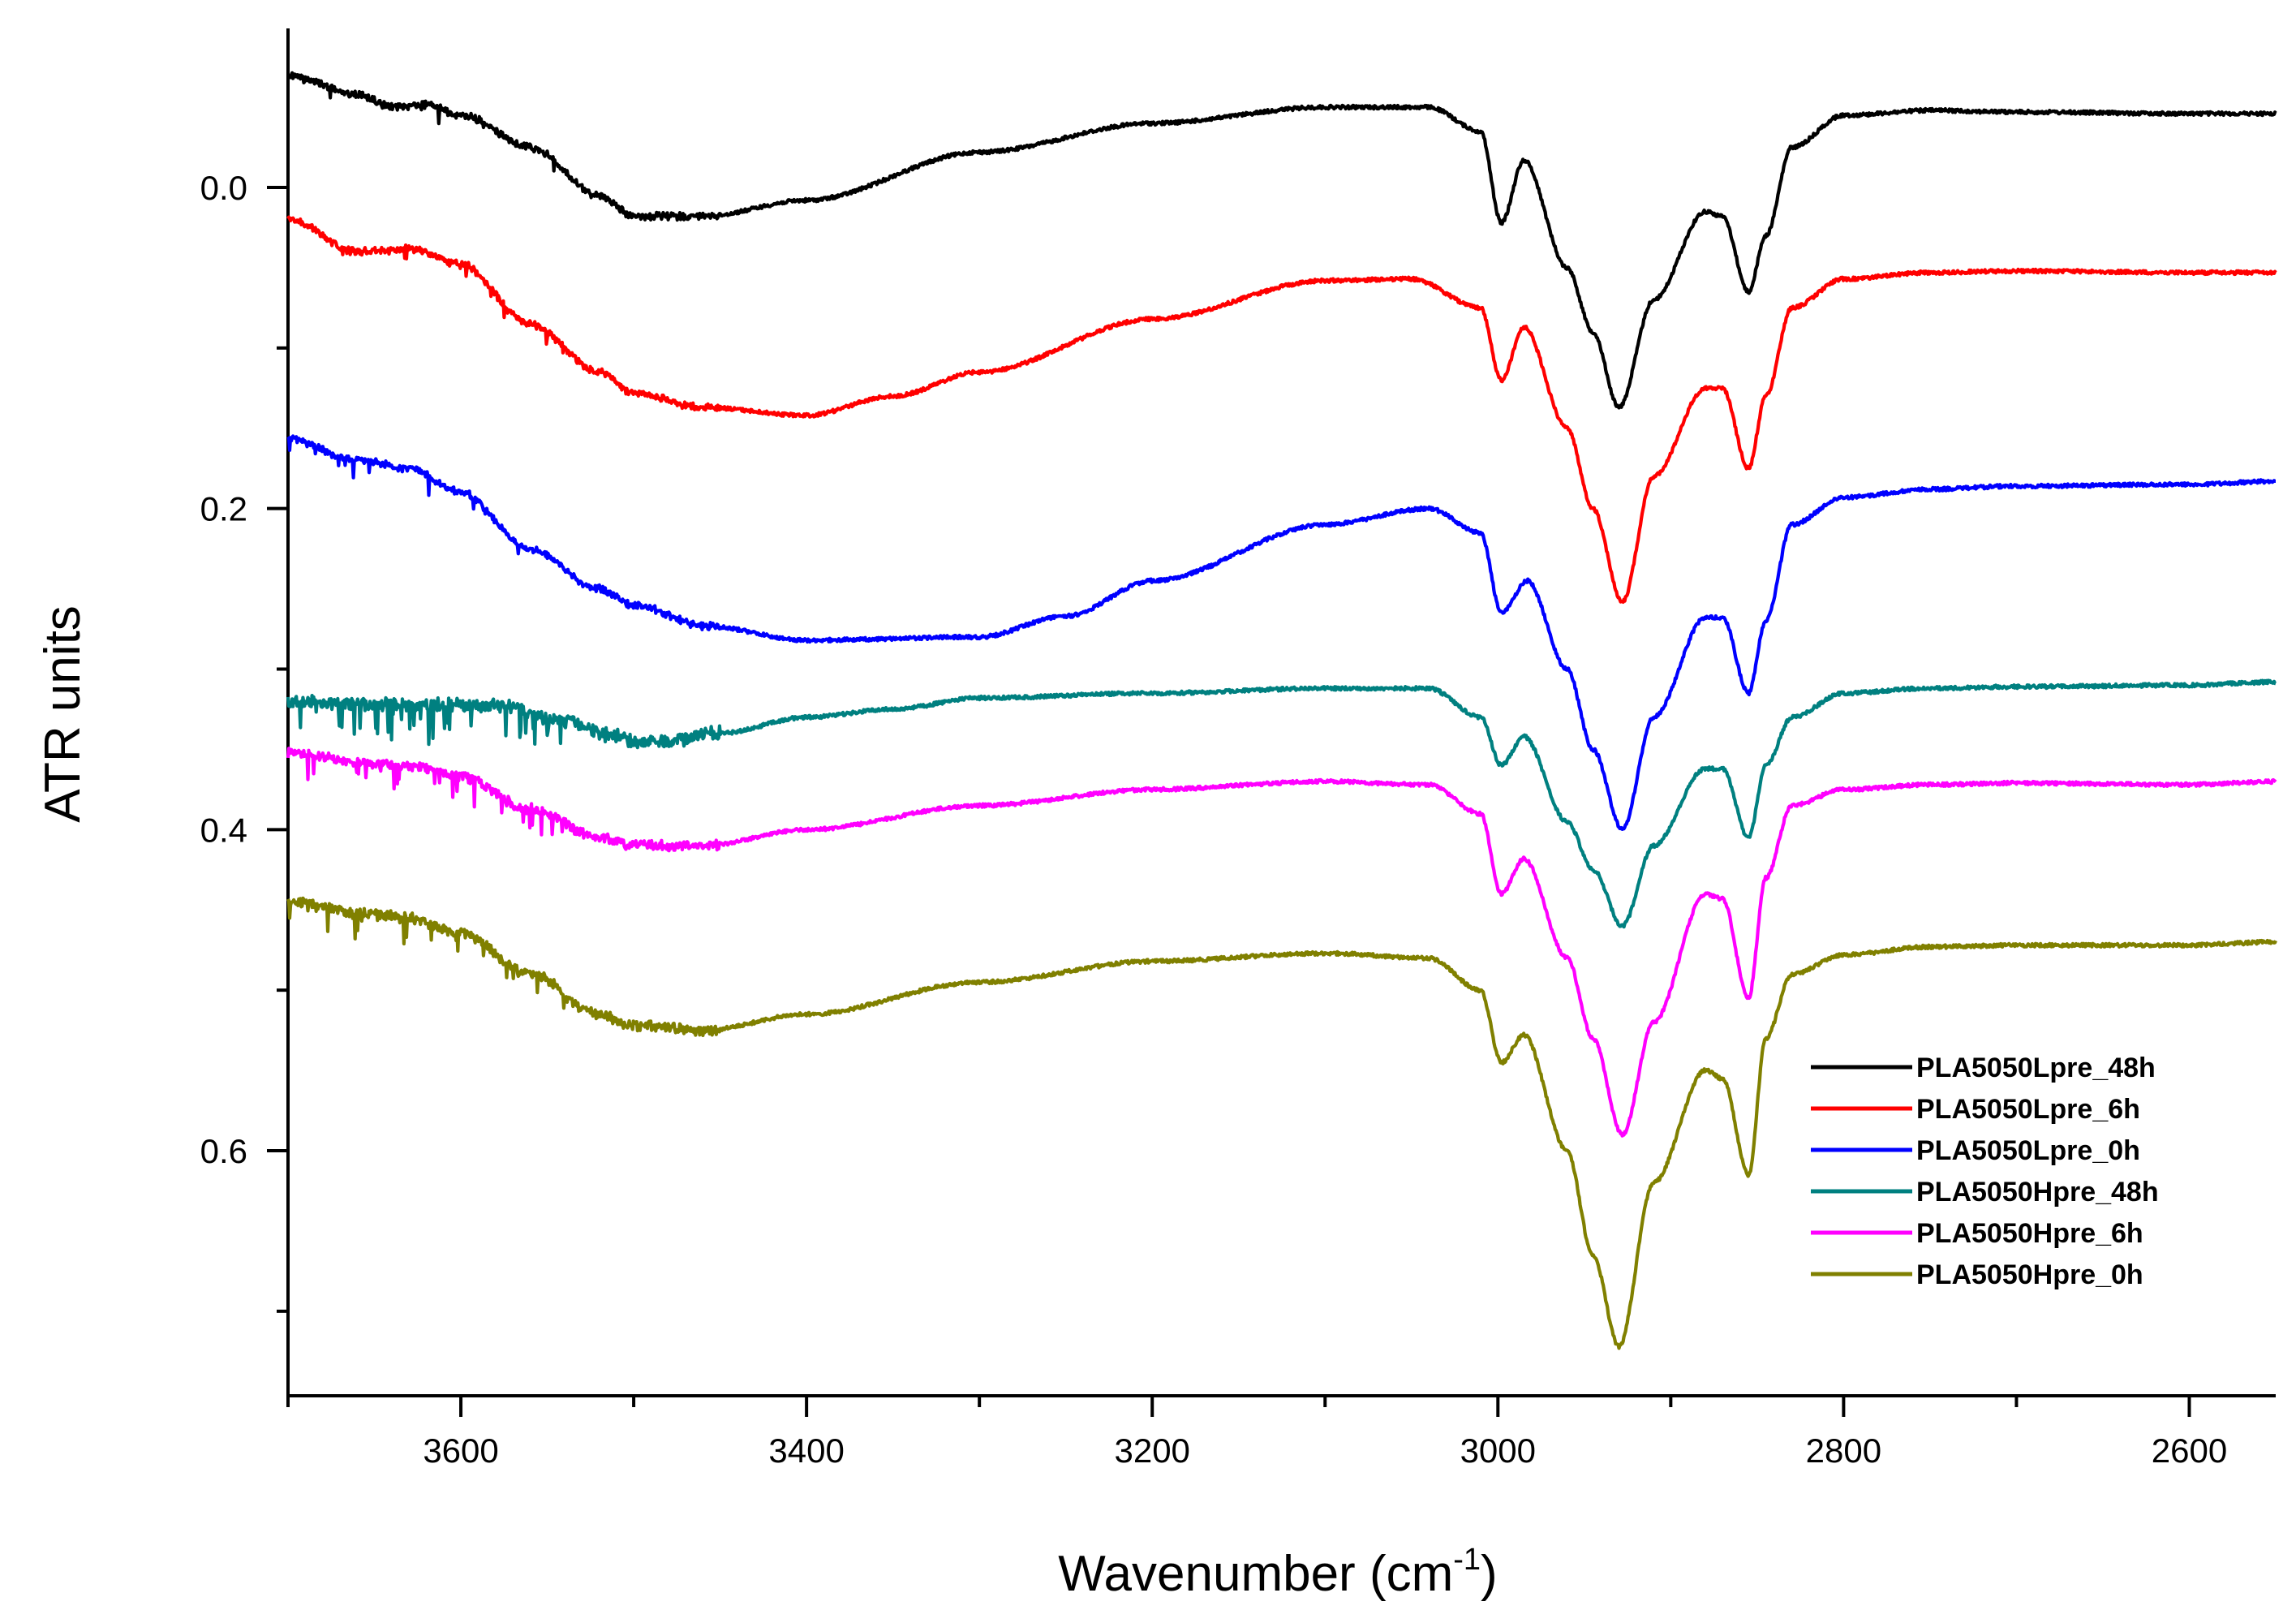 This screenshot has height=1623, width=2296. I want to click on legend-item: PLA5050Lpre_0h, so click(1975, 1150).